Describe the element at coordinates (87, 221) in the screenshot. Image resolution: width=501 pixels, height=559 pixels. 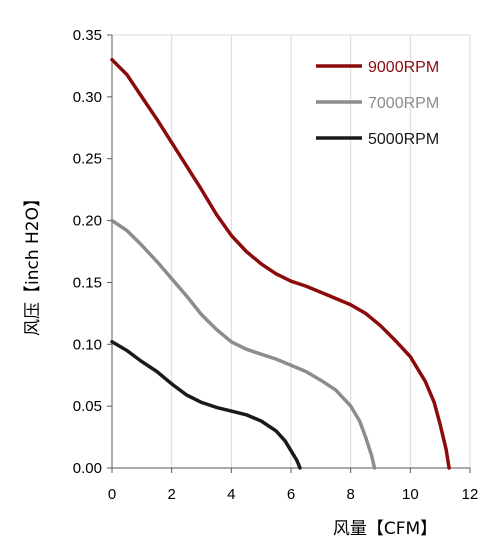
I see `y-tick-label: 0.20` at that location.